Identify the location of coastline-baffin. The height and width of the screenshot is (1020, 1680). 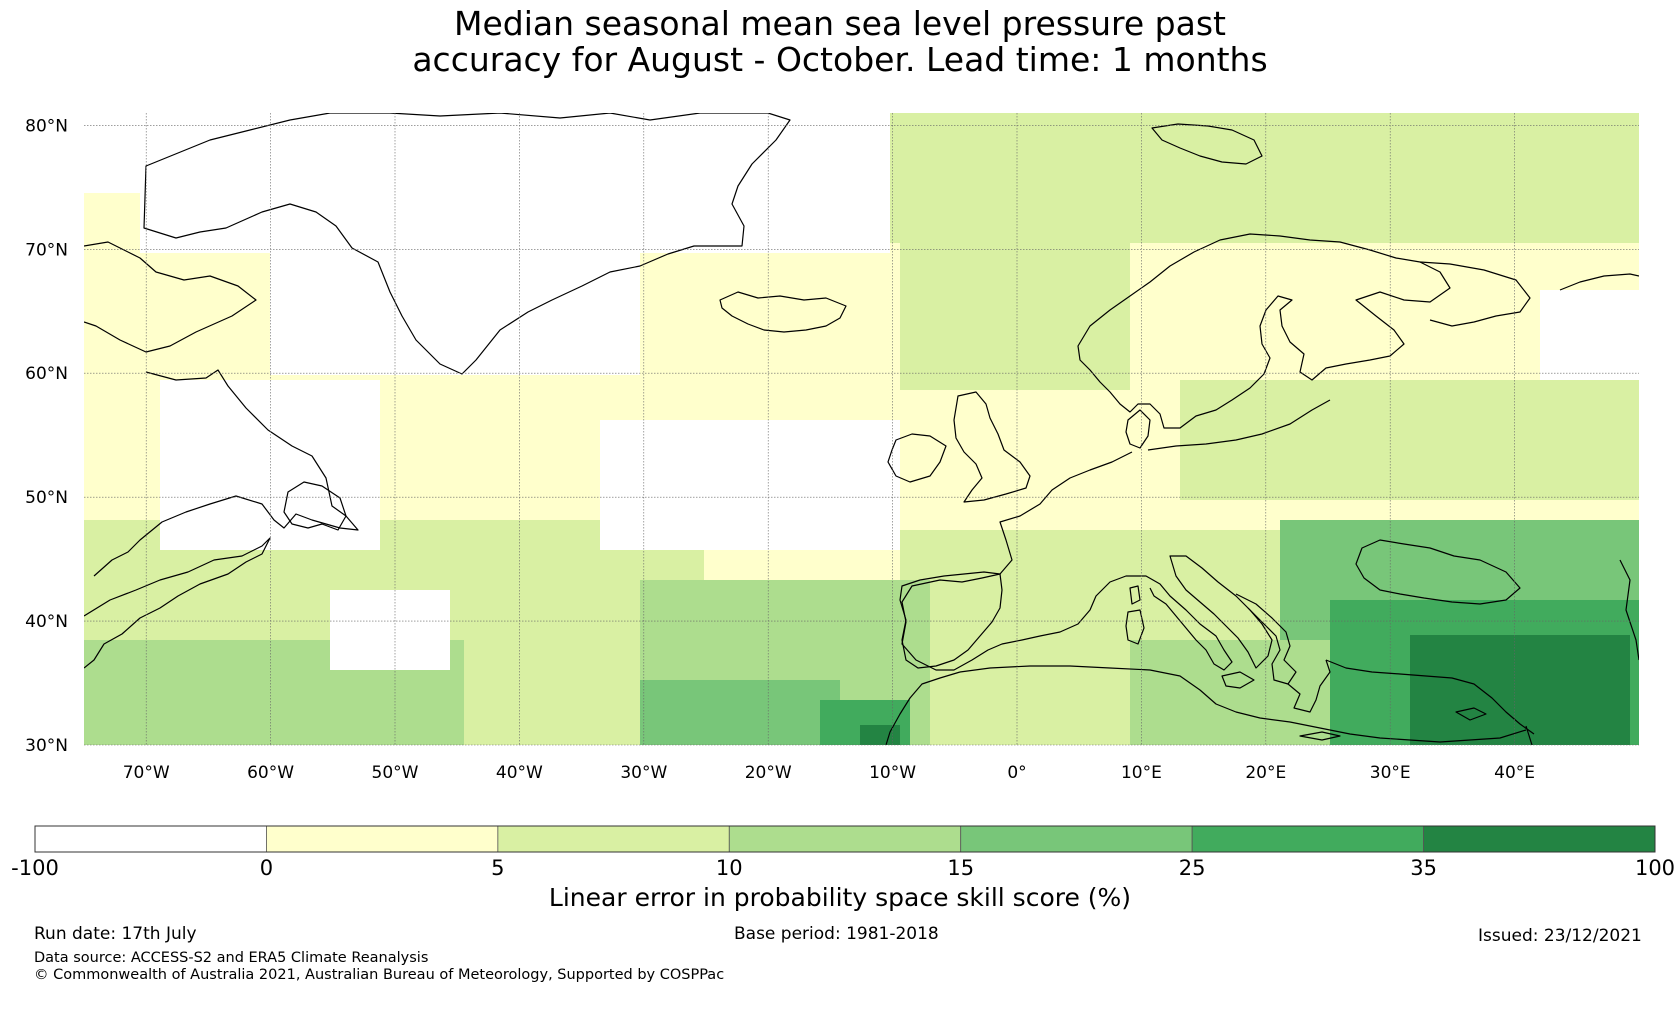
(170, 297).